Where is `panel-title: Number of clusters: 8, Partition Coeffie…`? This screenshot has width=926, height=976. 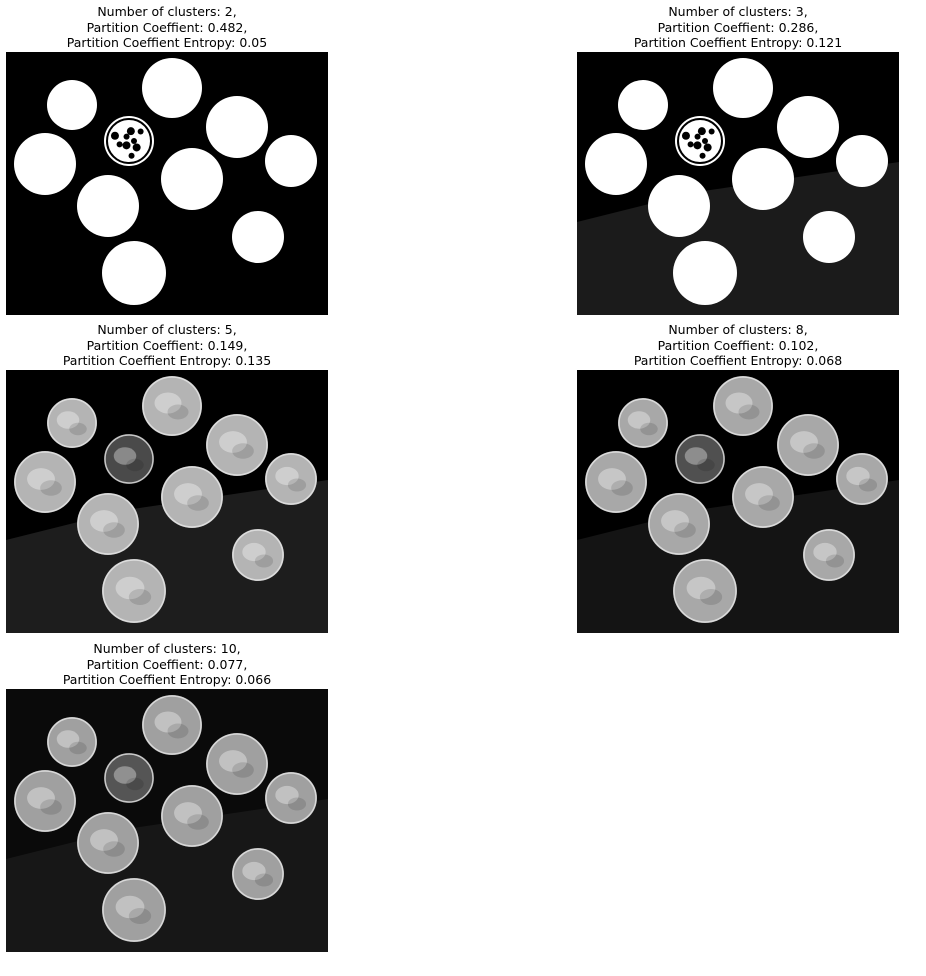 panel-title: Number of clusters: 8, Partition Coeffie… is located at coordinates (738, 345).